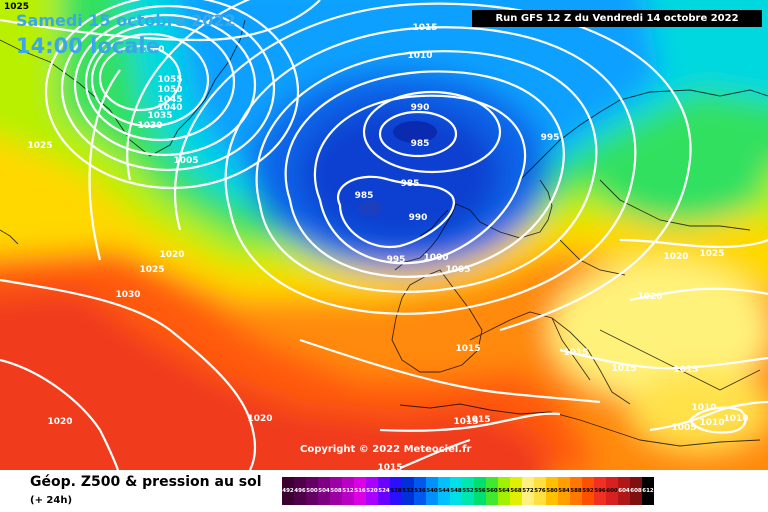  I want to click on scale-value: 540, so click(432, 491).